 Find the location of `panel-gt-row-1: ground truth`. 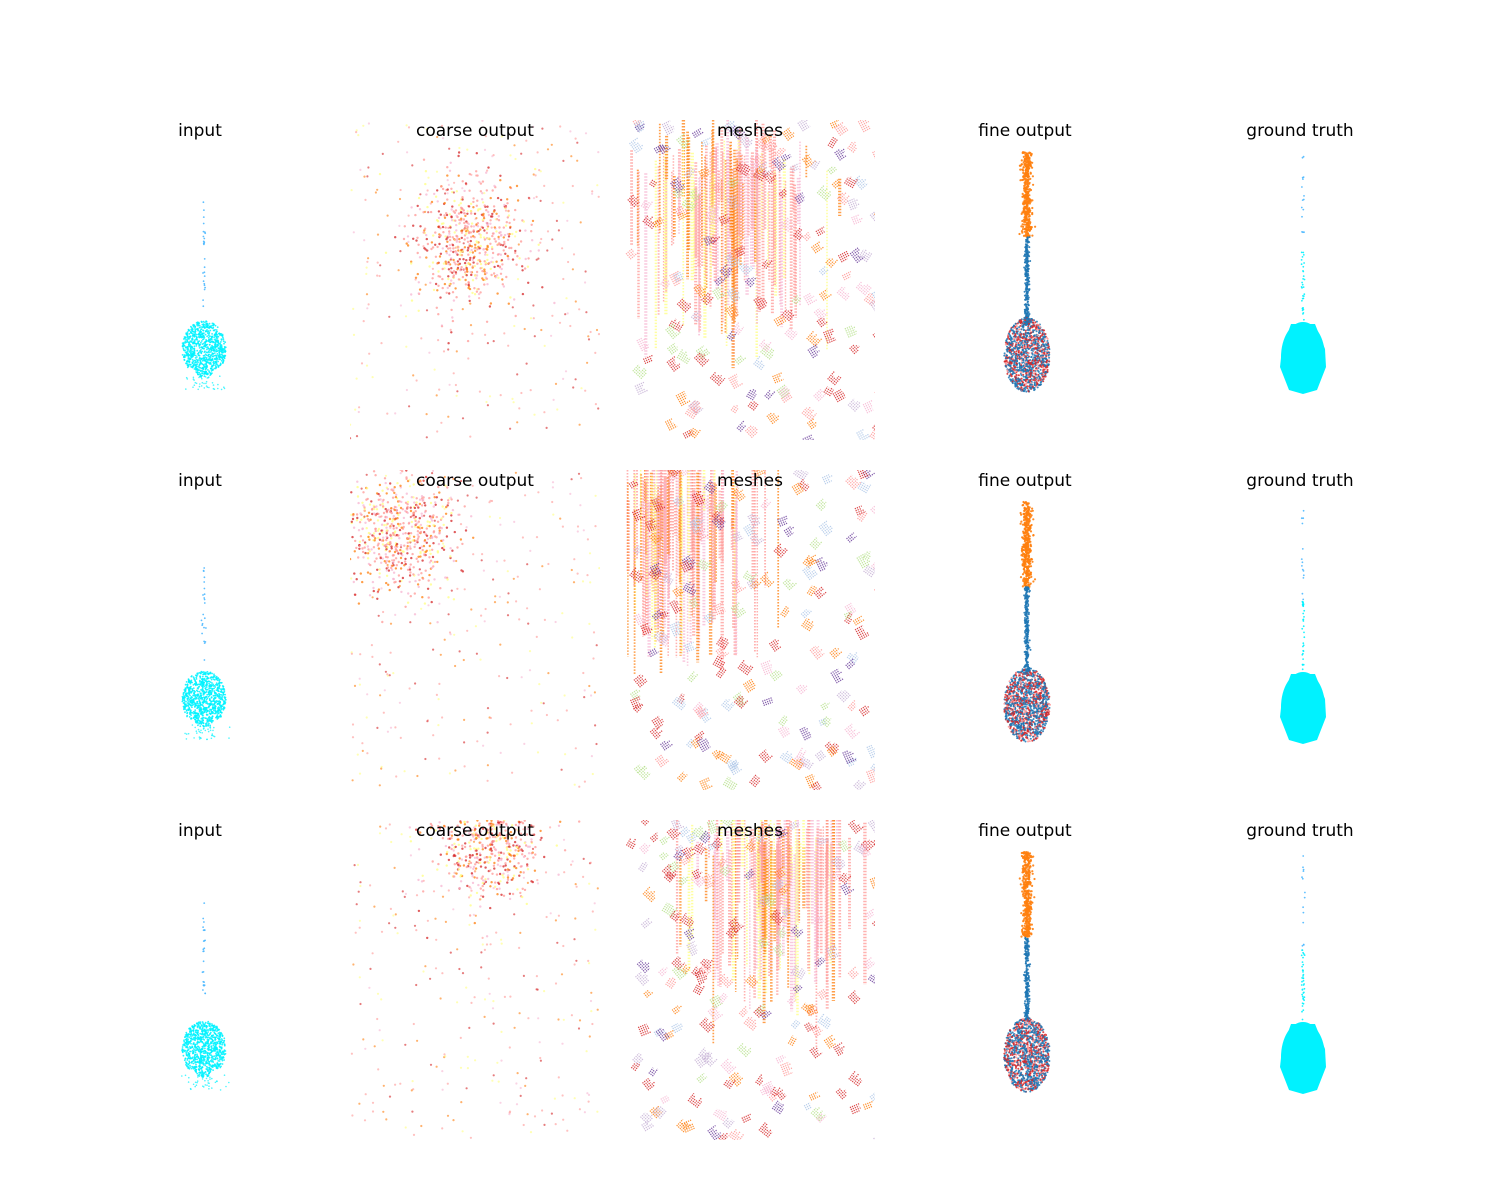

panel-gt-row-1: ground truth is located at coordinates (1300, 257).